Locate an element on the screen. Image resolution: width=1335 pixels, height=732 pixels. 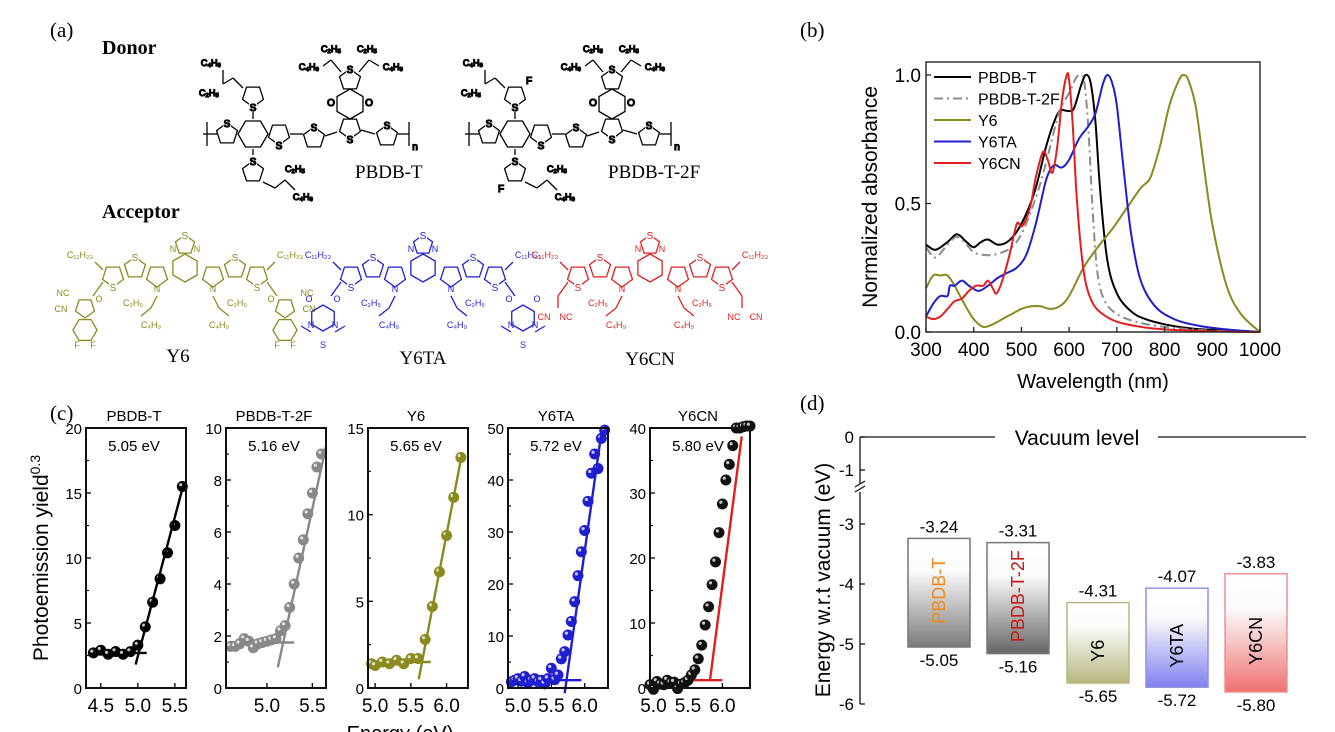
threshold-annotation: 5.72 eV is located at coordinates (556, 446).